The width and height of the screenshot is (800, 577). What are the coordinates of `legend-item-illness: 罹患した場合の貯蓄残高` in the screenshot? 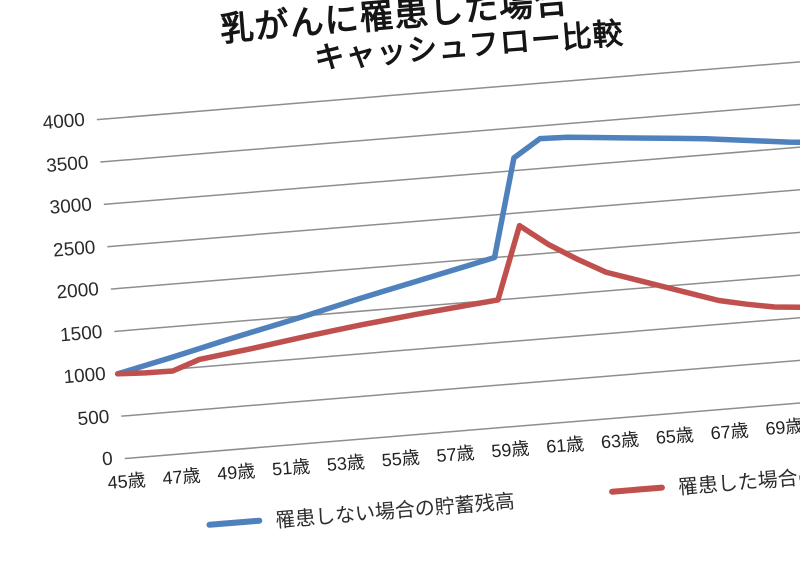 It's located at (704, 479).